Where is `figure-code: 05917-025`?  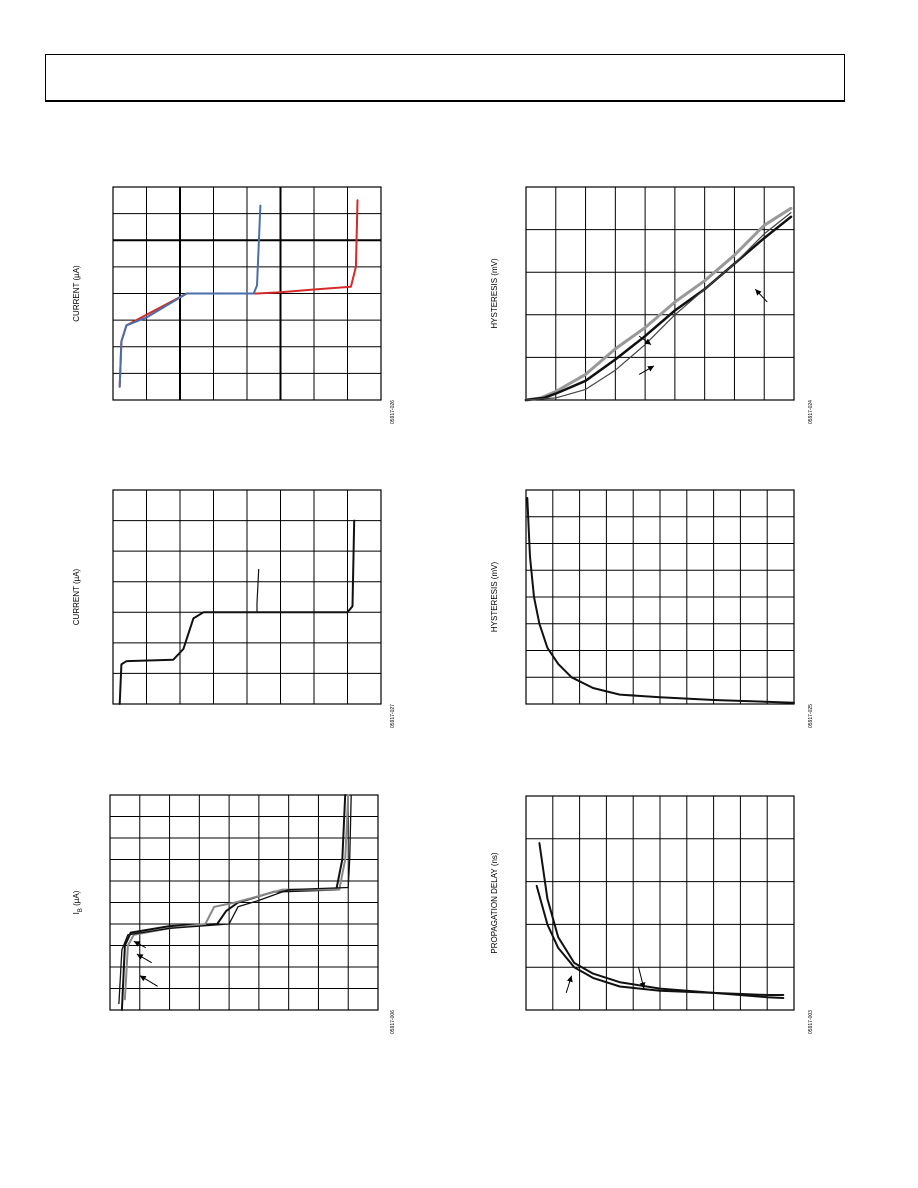
figure-code: 05917-025 is located at coordinates (811, 716).